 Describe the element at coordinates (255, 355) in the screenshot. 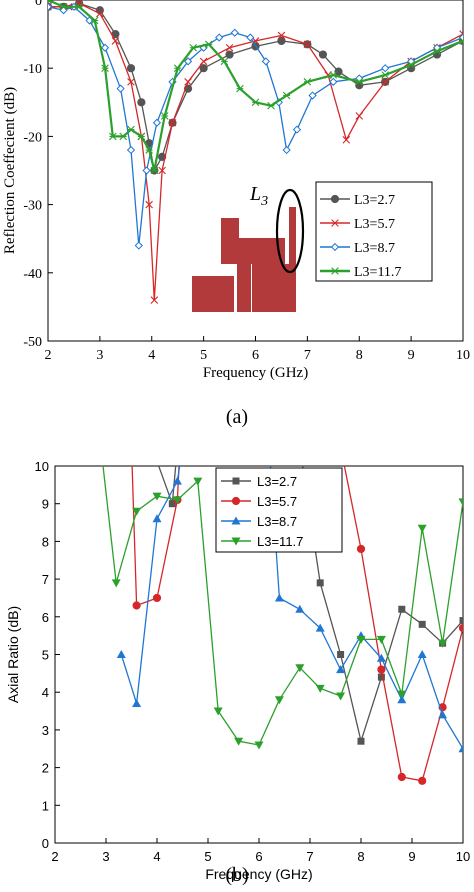

I see `x-tick-label: 6` at that location.